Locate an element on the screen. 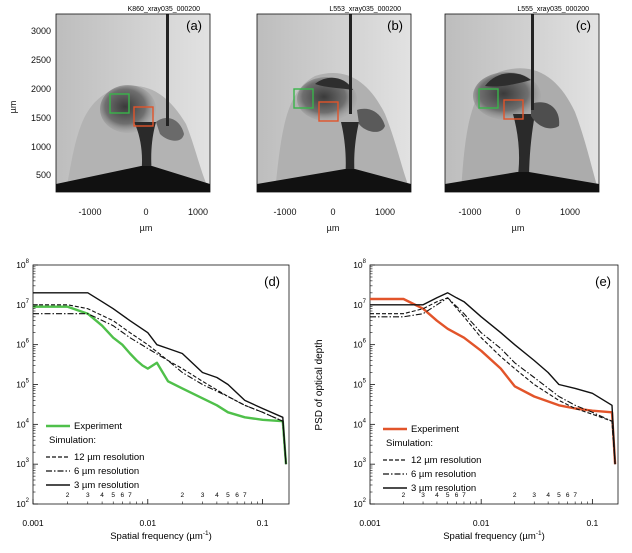  panel-b: L553_xray035_000200 (b) is located at coordinates (334, 99).